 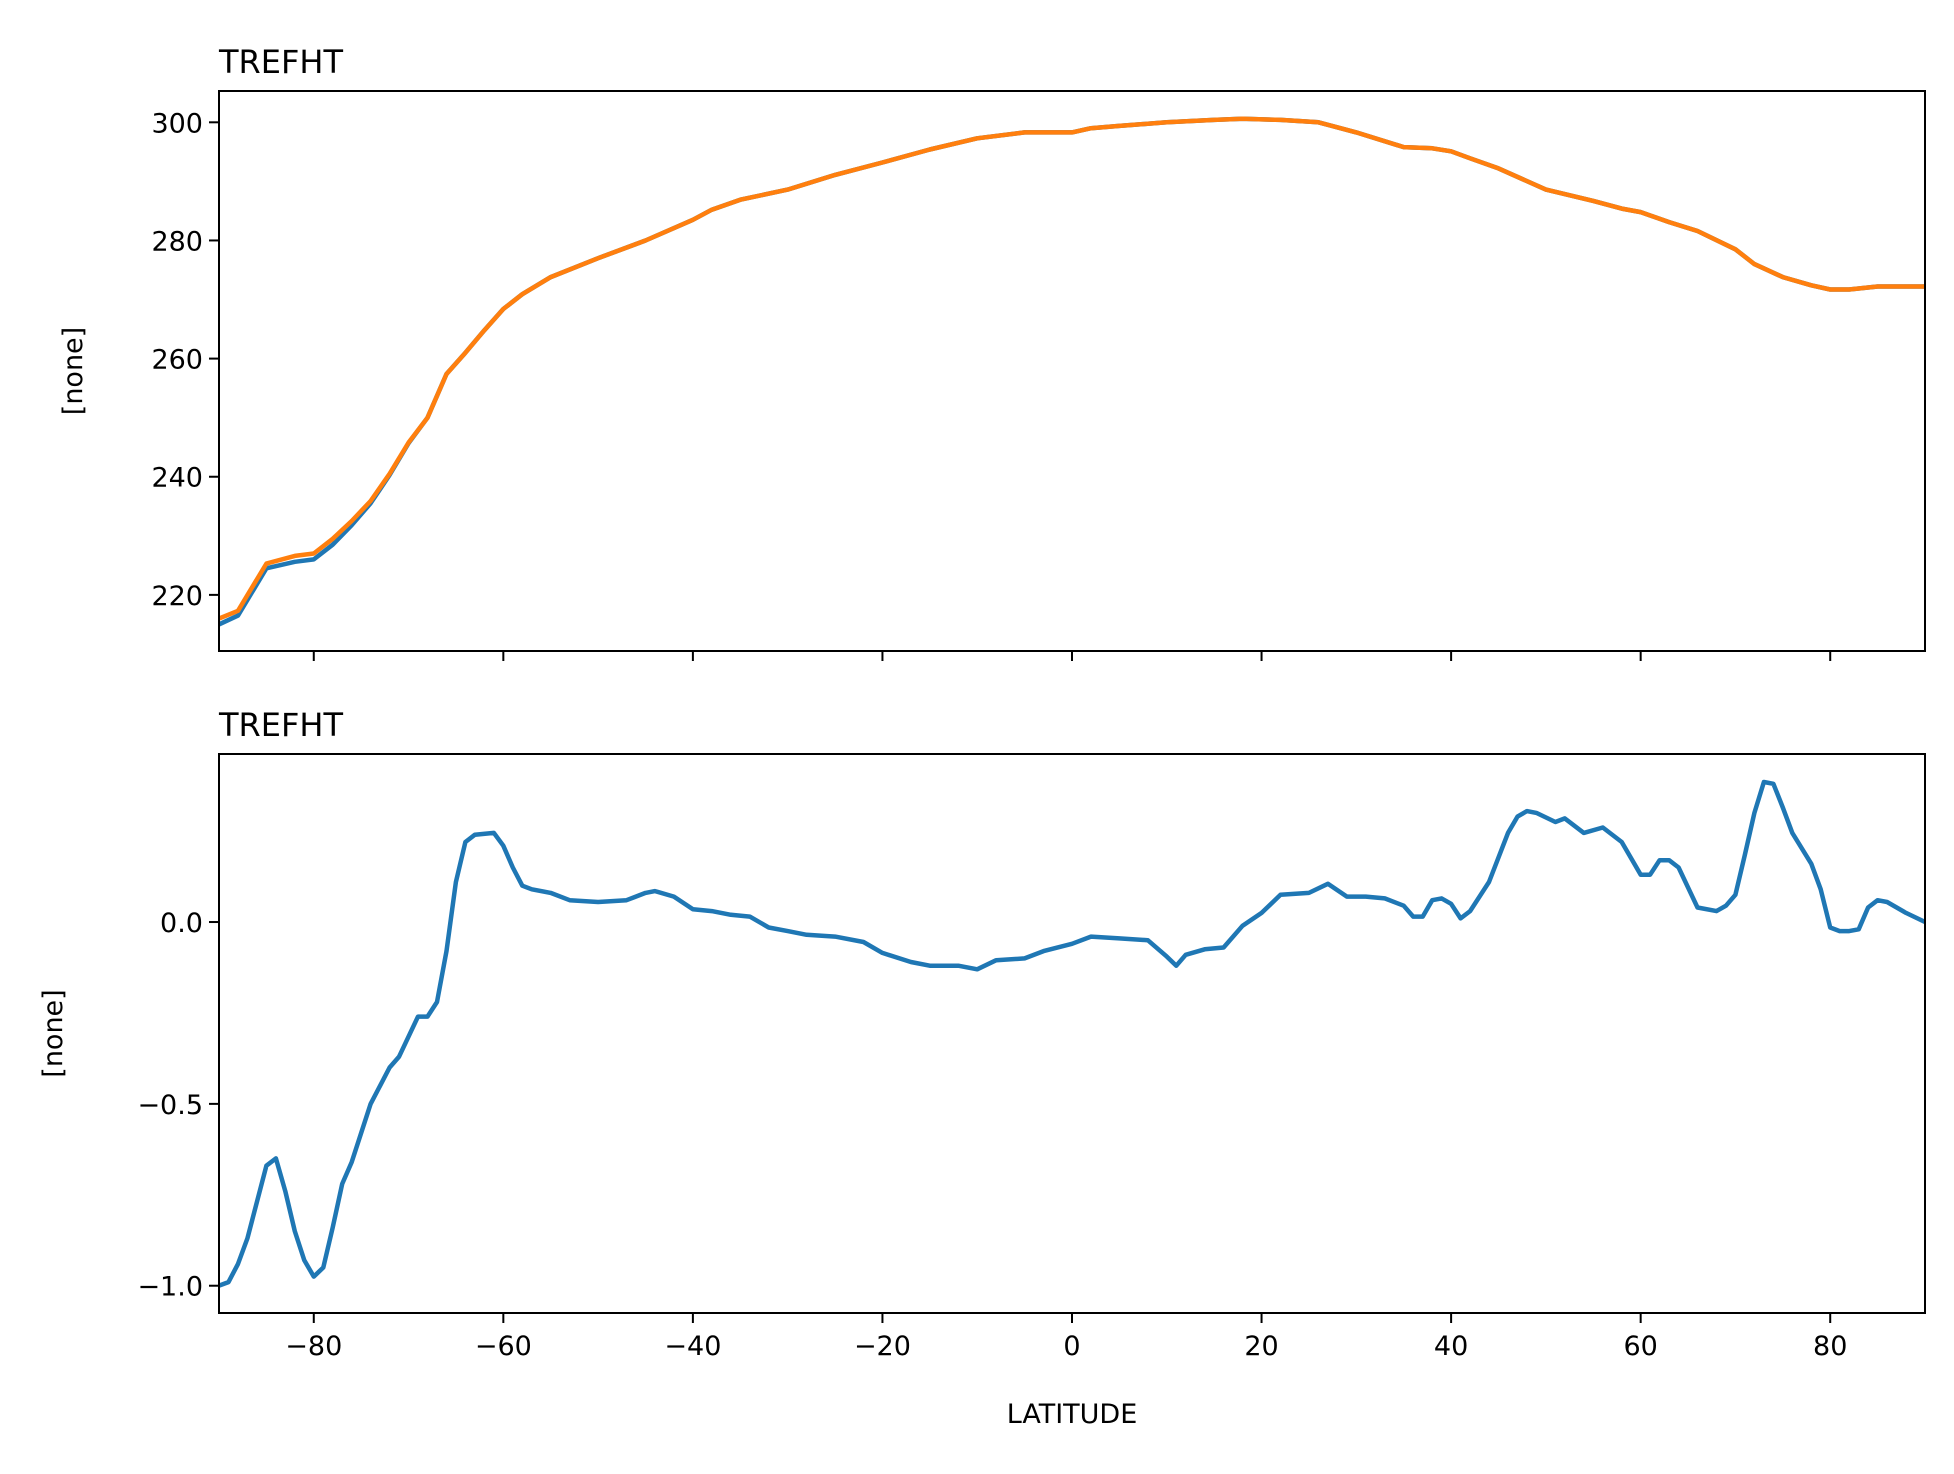 What do you see at coordinates (1451, 1346) in the screenshot?
I see `x-tick-label: 40` at bounding box center [1451, 1346].